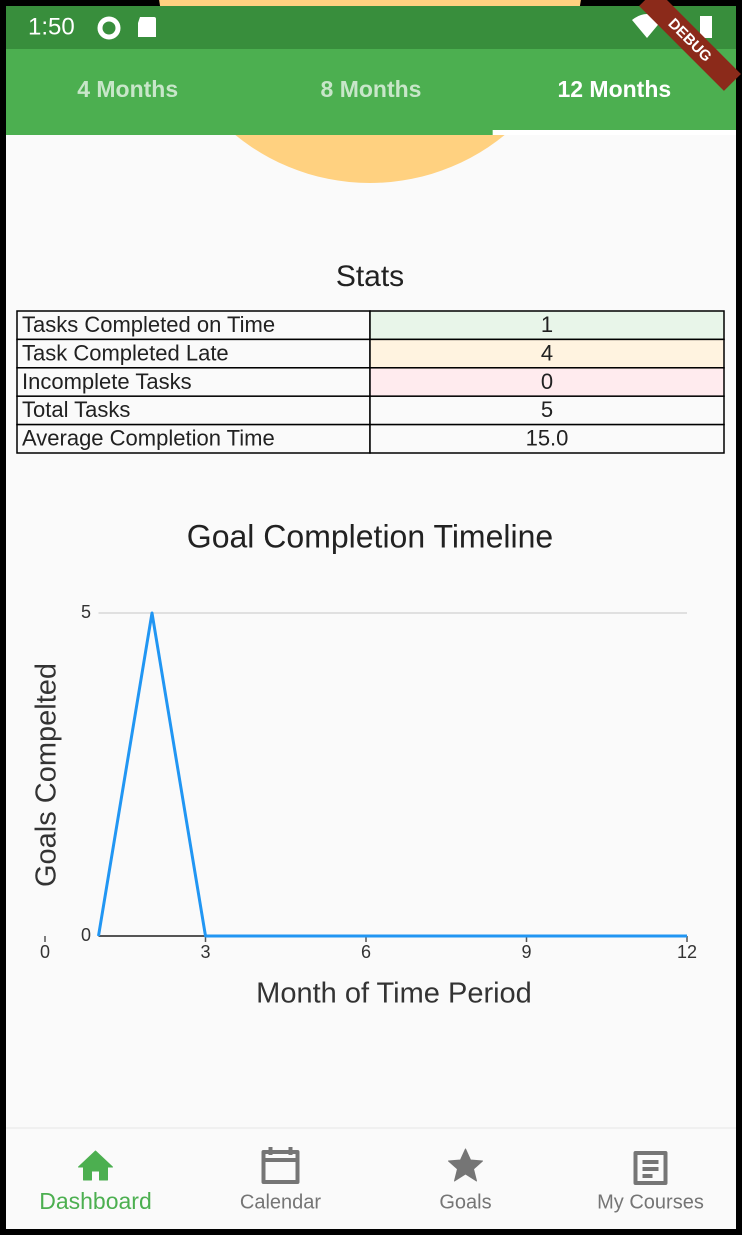 Image resolution: width=742 pixels, height=1235 pixels. What do you see at coordinates (690, 45) in the screenshot?
I see `debug-ribbon` at bounding box center [690, 45].